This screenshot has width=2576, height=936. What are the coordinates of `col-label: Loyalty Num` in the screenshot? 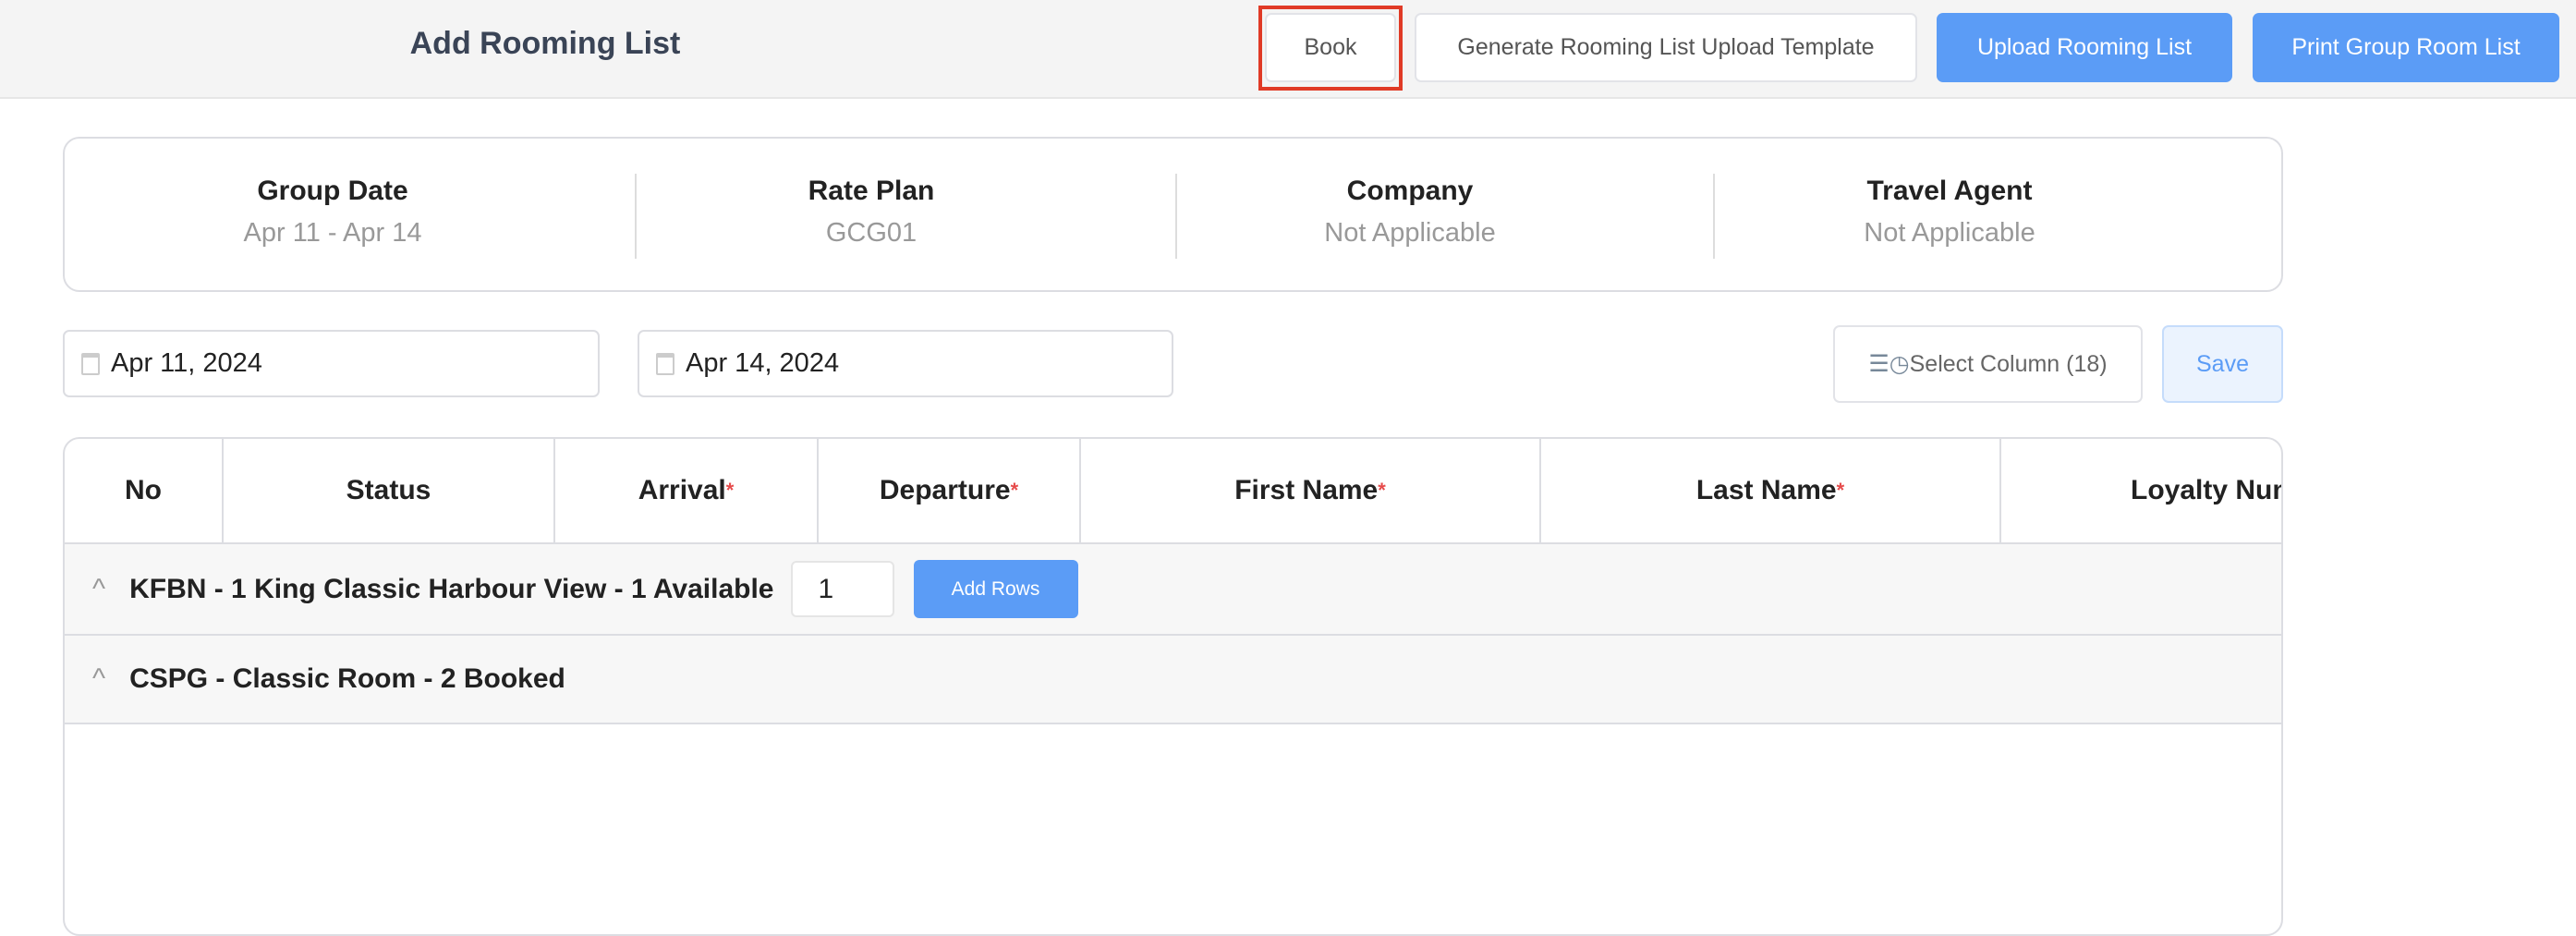 It's located at (2207, 490).